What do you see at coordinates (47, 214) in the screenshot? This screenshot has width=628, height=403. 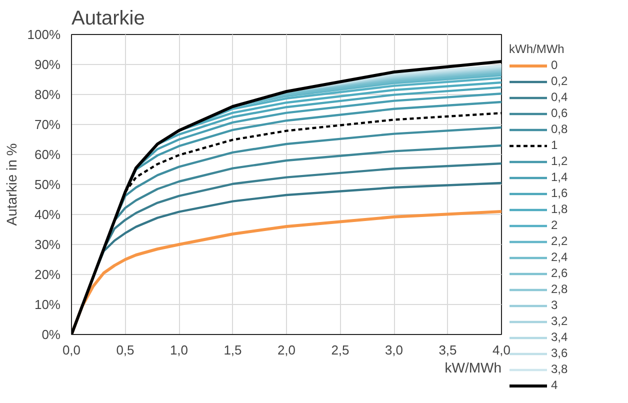 I see `y-tick-label: 40%` at bounding box center [47, 214].